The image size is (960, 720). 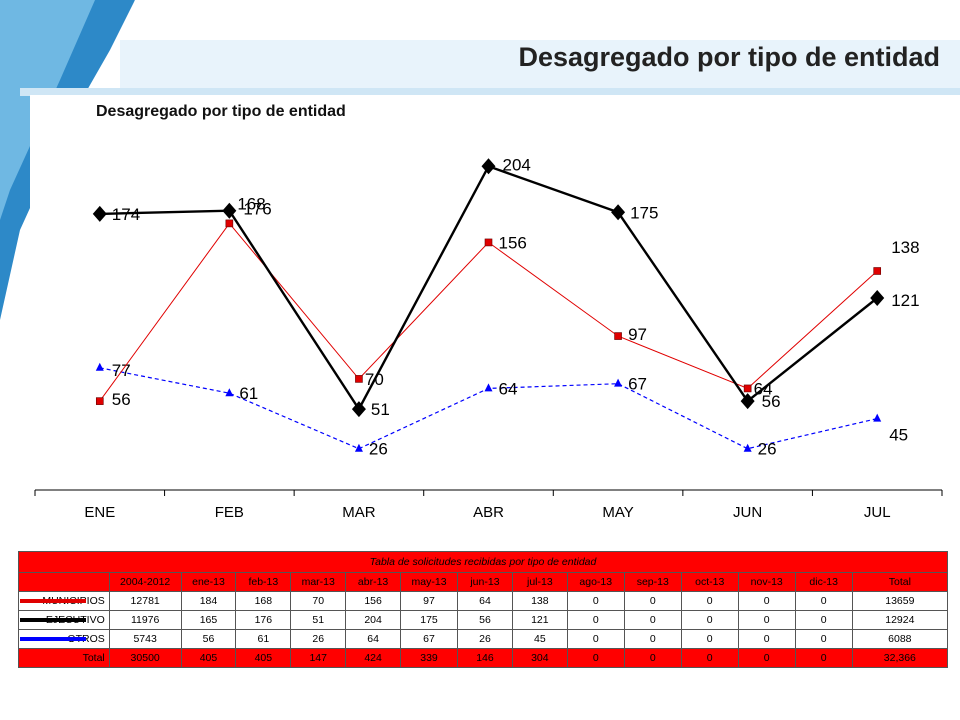 I want to click on table-cell: 51, so click(x=318, y=620).